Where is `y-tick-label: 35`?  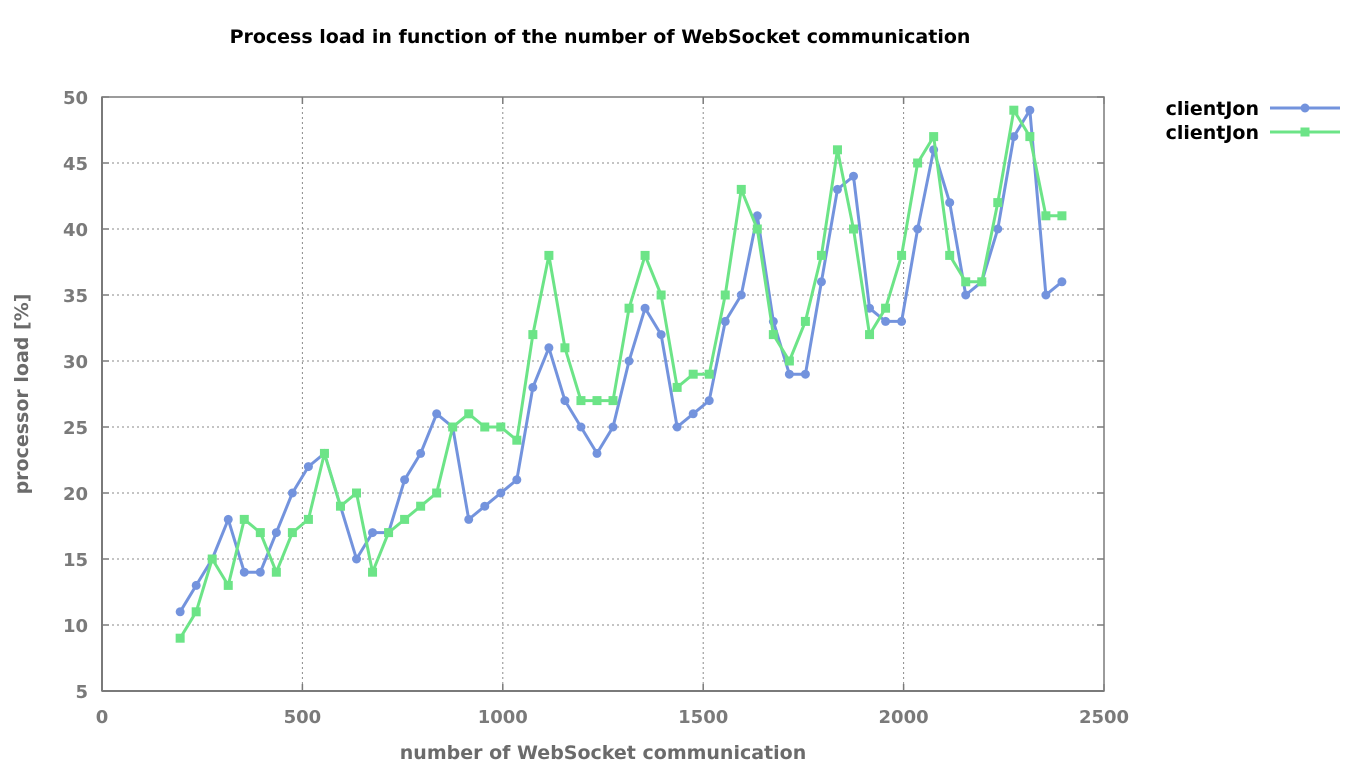 y-tick-label: 35 is located at coordinates (75, 296).